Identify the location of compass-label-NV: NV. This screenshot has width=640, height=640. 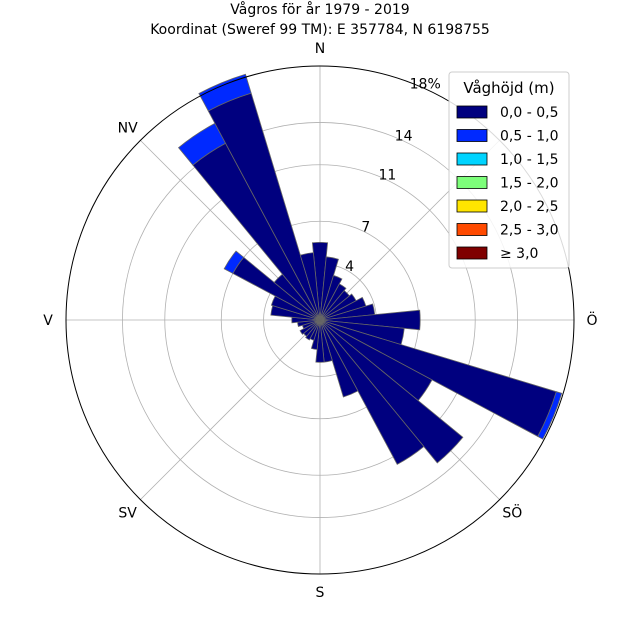
(128, 129).